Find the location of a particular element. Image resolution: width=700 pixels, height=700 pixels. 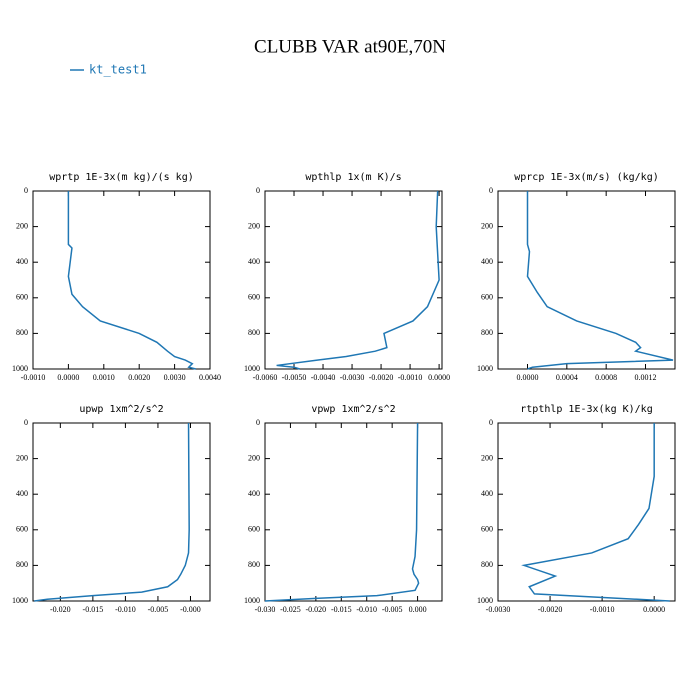

x-tick-label: 0.0040 is located at coordinates (210, 377).